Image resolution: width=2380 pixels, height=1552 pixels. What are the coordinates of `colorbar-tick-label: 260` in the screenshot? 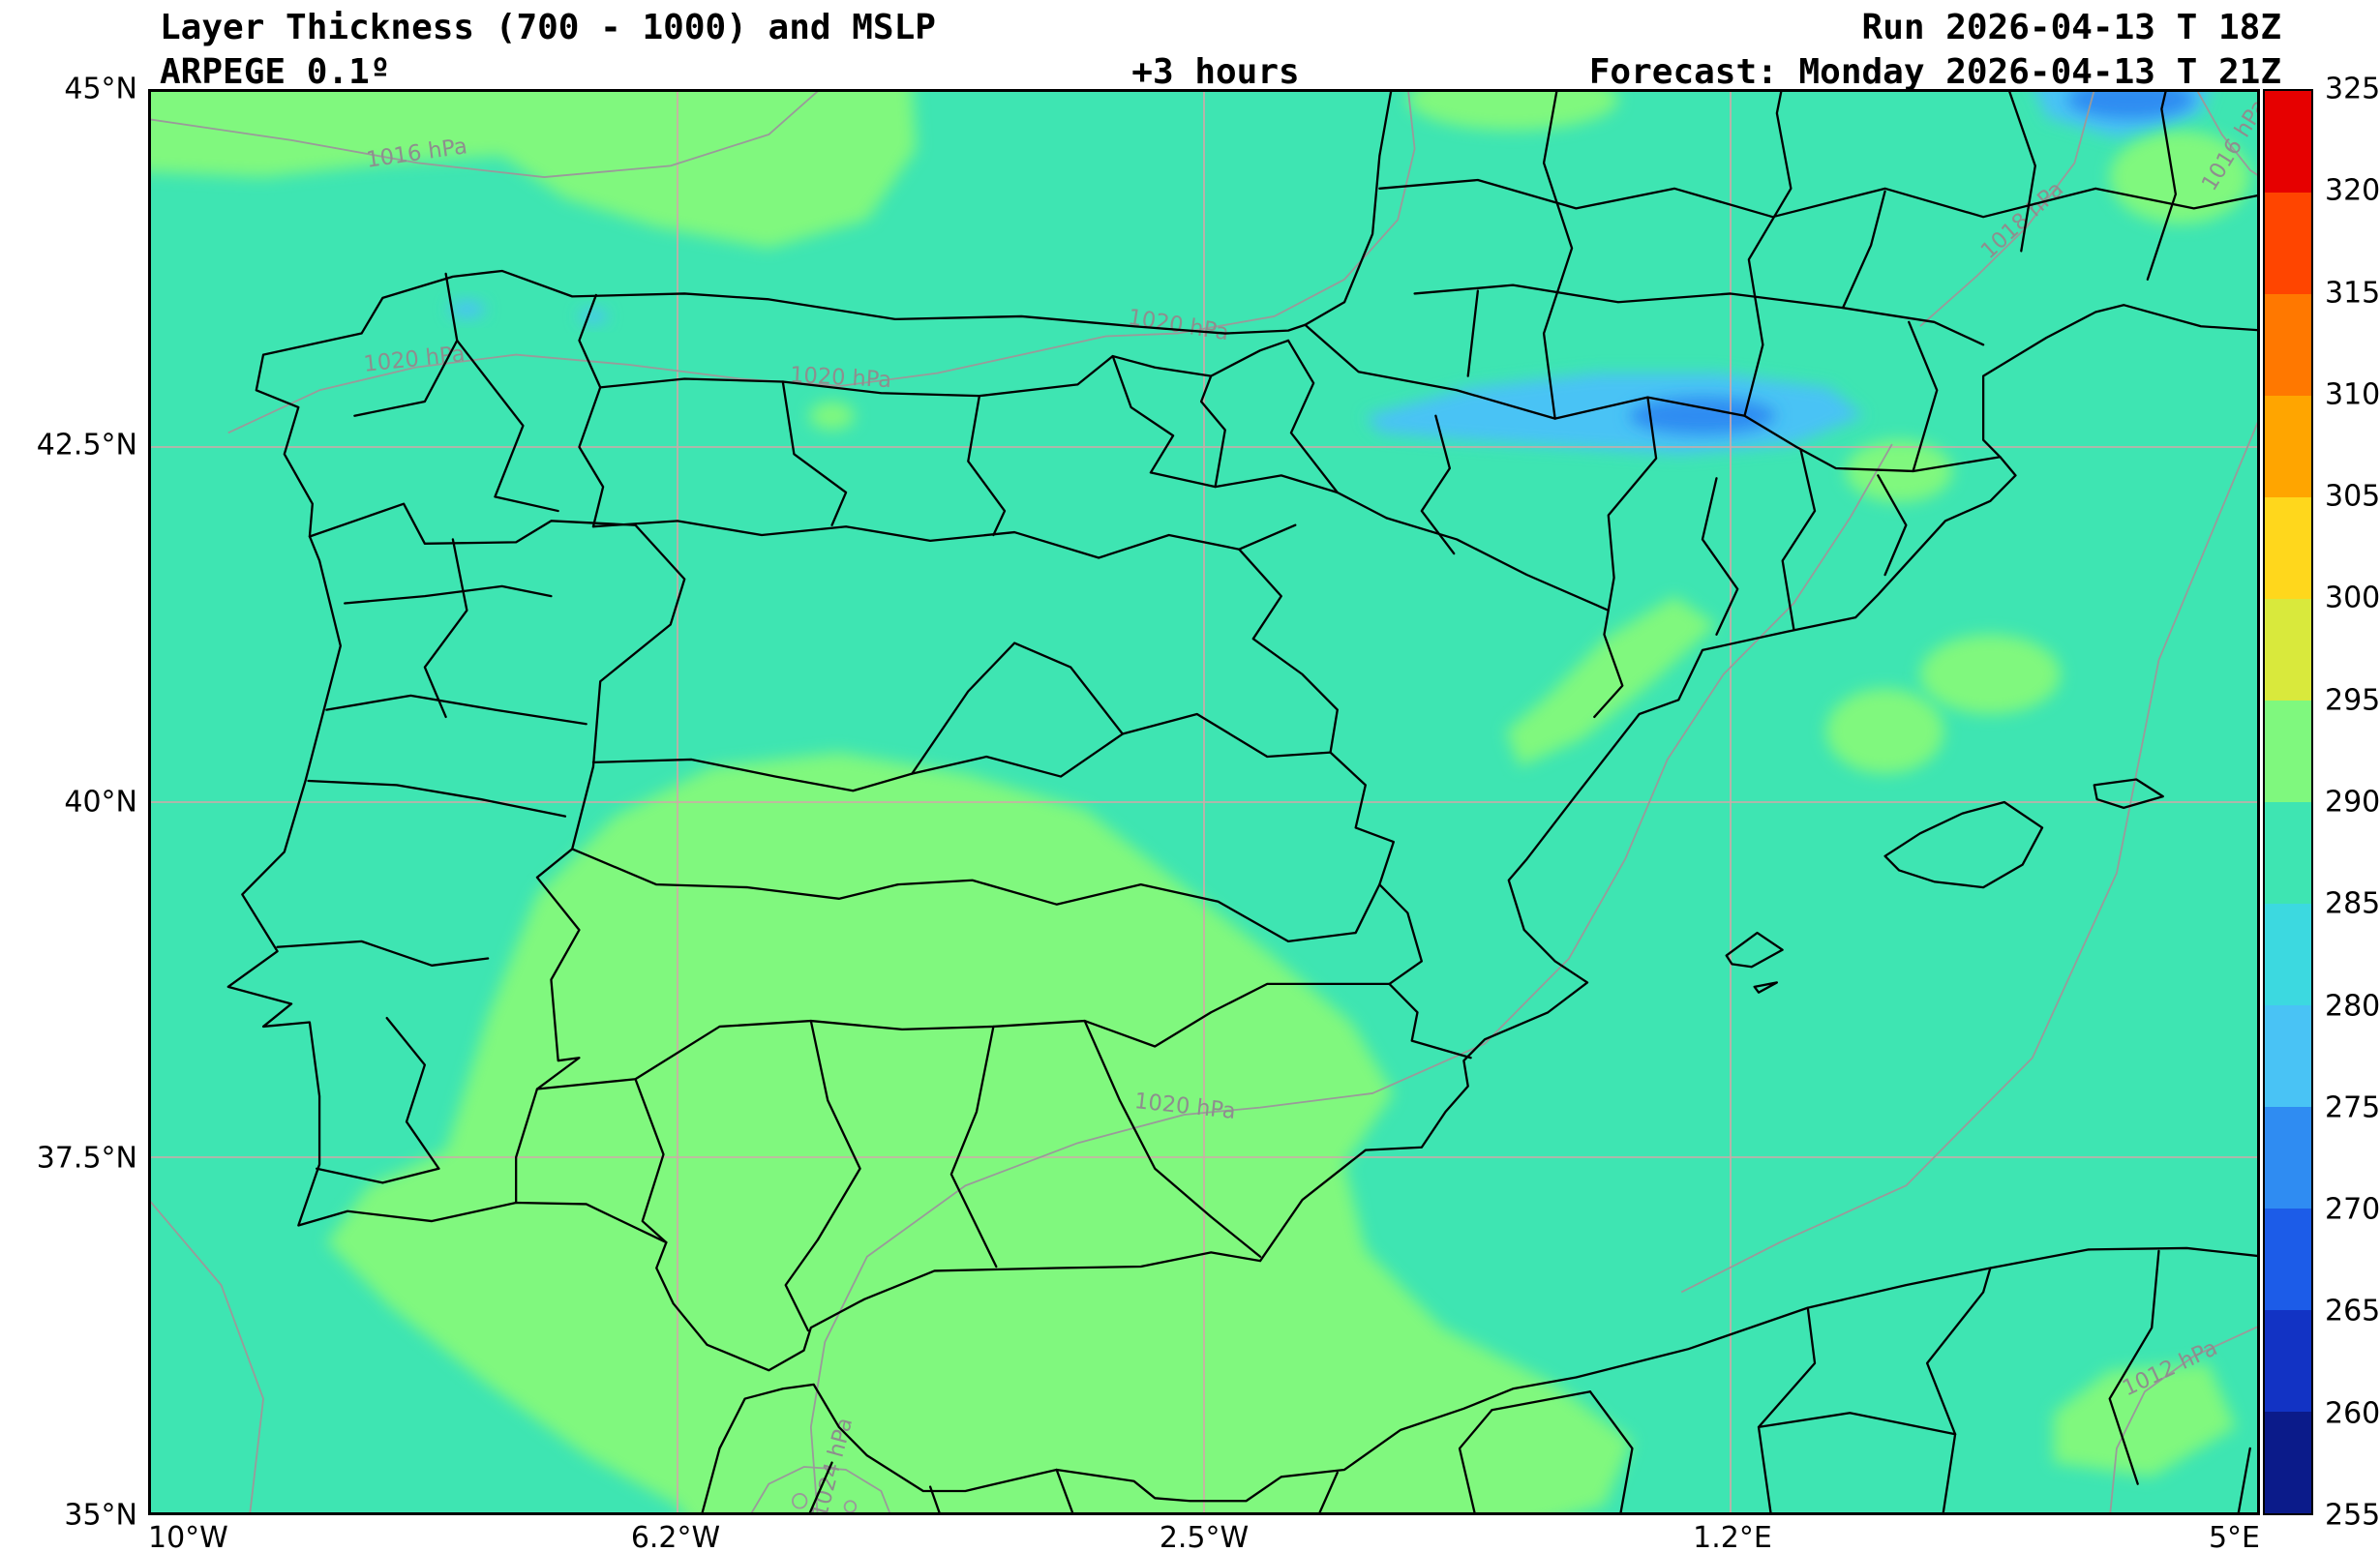 It's located at (2352, 1413).